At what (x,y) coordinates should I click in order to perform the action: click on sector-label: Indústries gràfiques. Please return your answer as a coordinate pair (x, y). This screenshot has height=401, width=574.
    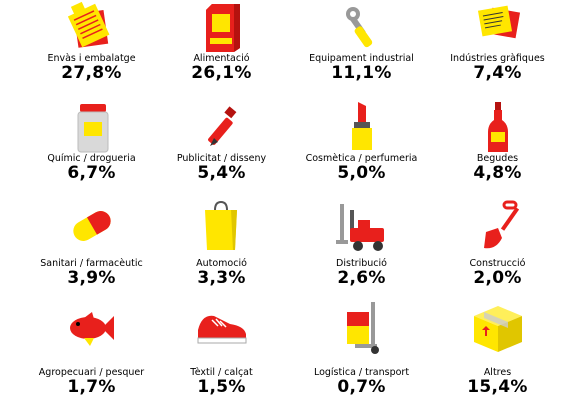
    Looking at the image, I should click on (497, 58).